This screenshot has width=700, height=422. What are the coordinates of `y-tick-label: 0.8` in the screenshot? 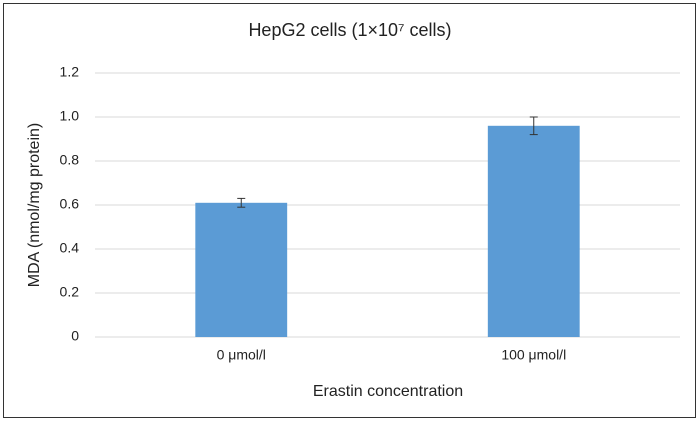 It's located at (70, 160).